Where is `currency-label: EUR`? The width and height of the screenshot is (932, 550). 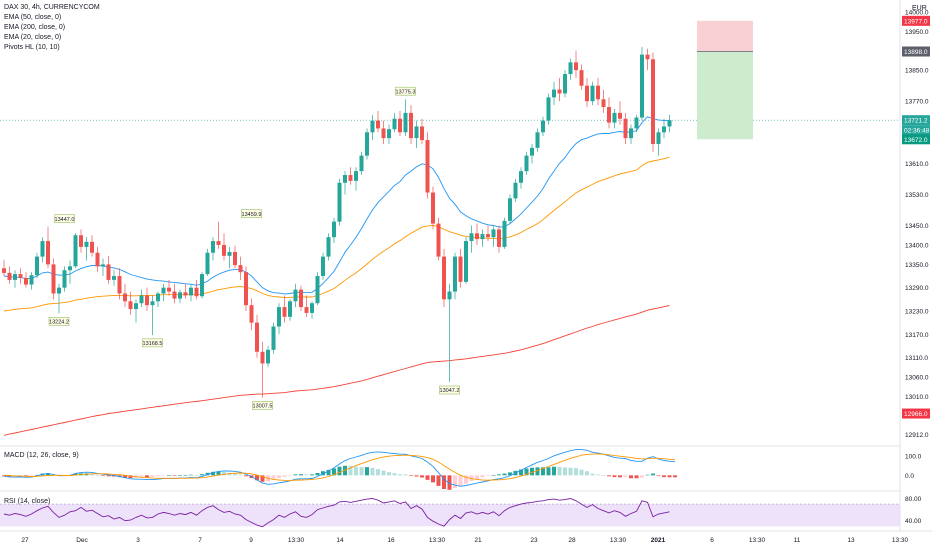 currency-label: EUR is located at coordinates (919, 8).